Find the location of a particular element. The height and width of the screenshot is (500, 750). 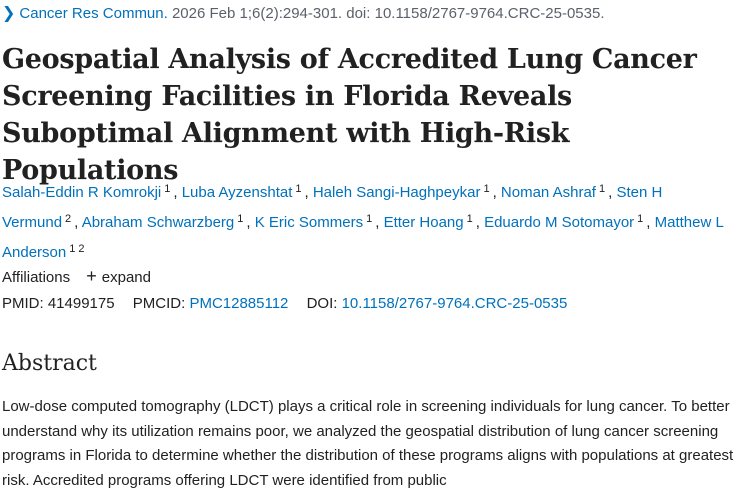

pmid-label: PMID: is located at coordinates (23, 303).